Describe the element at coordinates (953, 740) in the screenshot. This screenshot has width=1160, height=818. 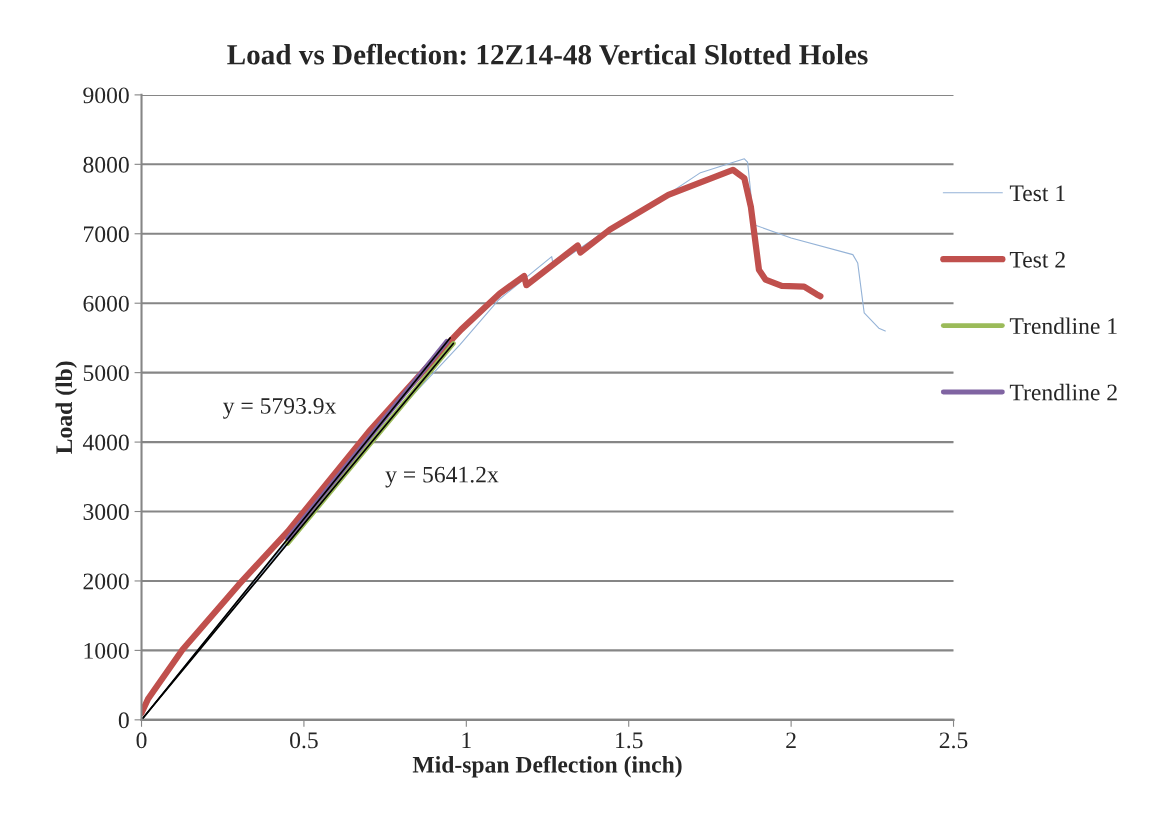
I see `x-tick-label: 2.5` at that location.